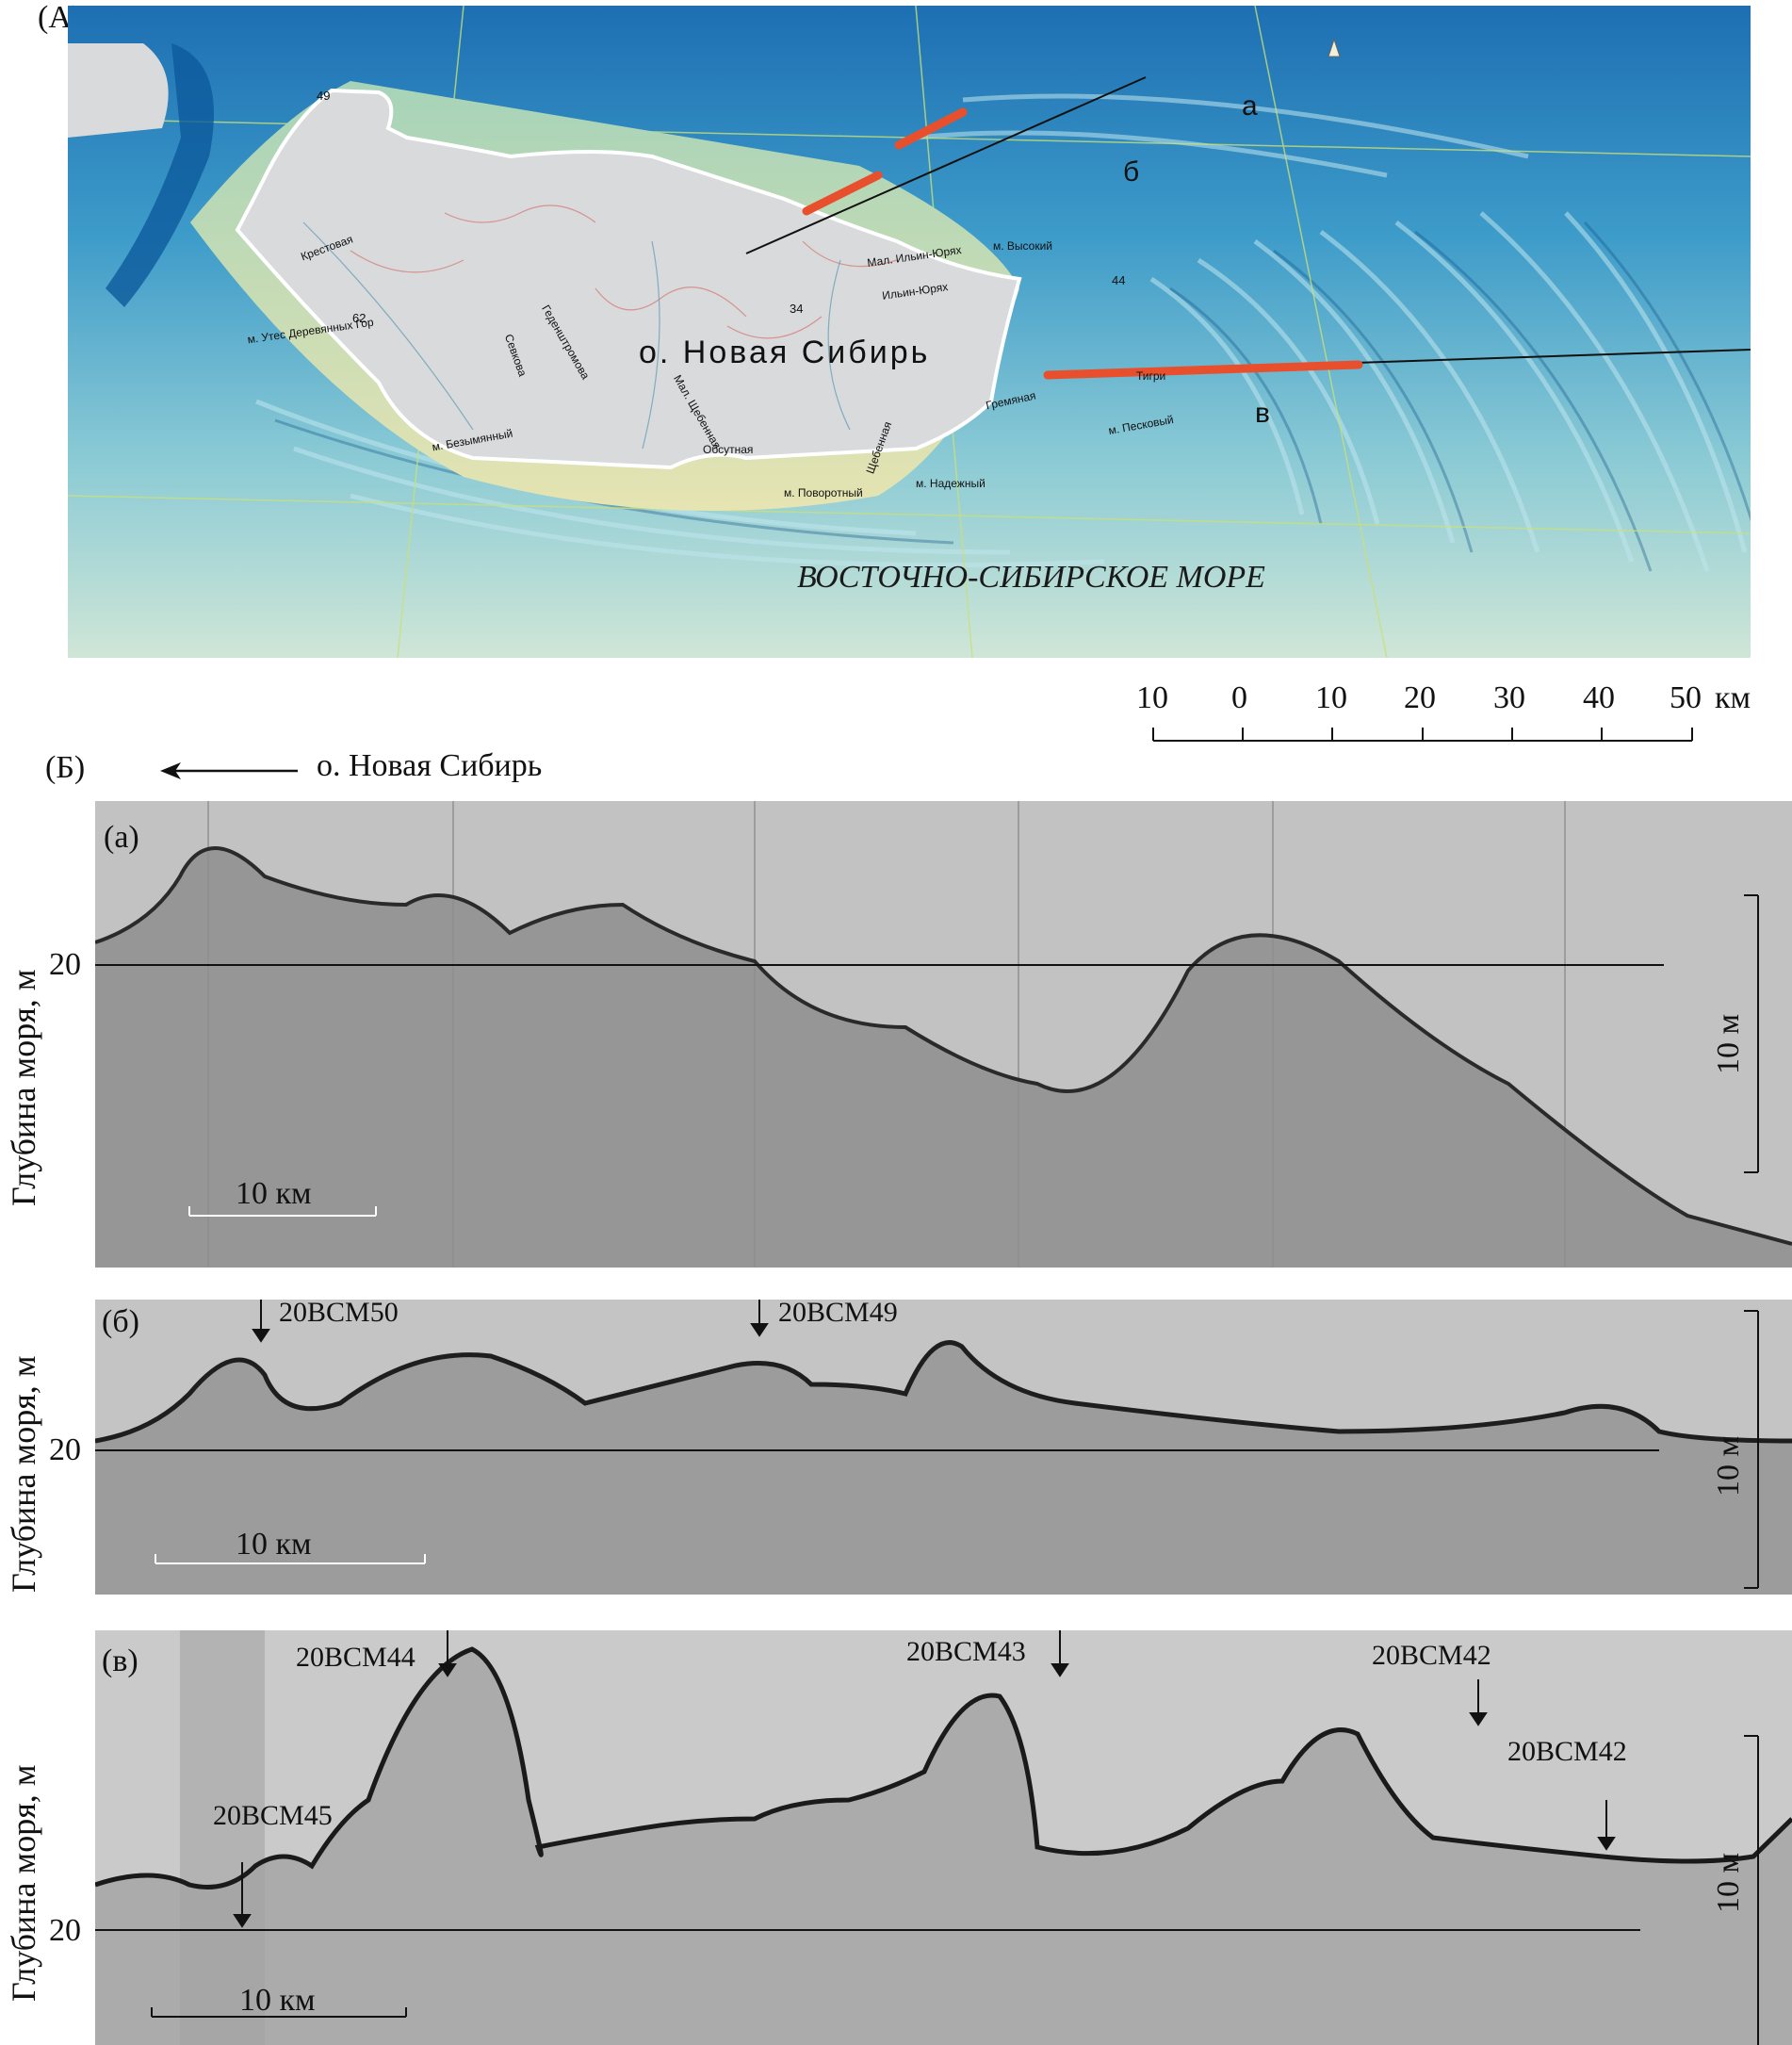 The height and width of the screenshot is (2045, 1792). I want to click on scale-unit: км, so click(1733, 697).